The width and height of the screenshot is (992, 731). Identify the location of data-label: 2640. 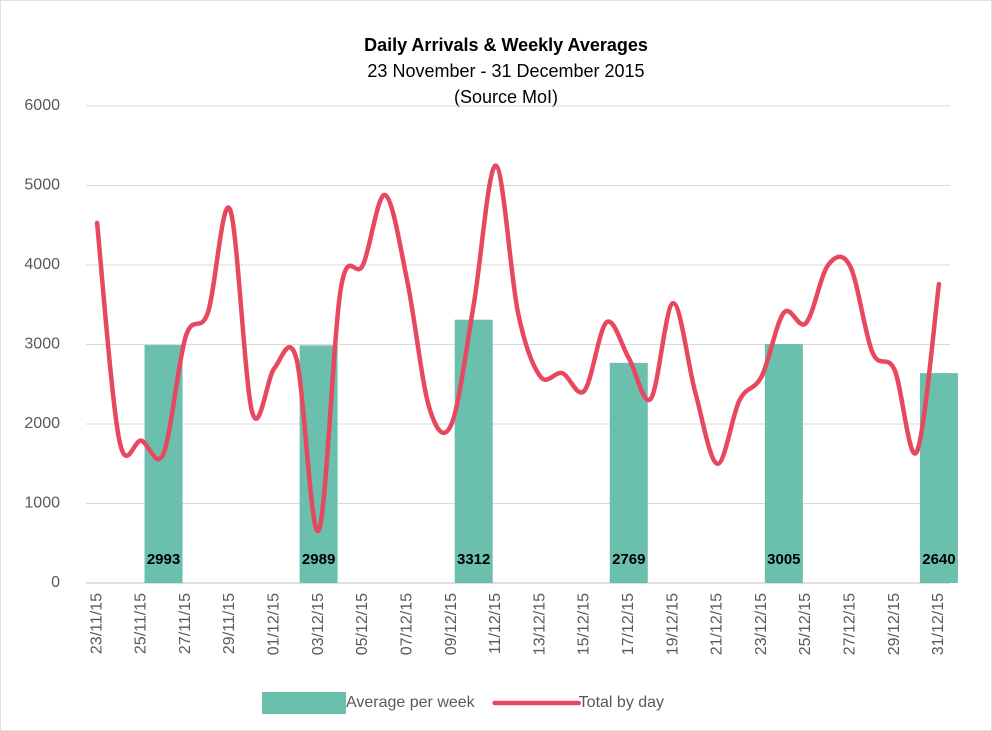
(938, 559).